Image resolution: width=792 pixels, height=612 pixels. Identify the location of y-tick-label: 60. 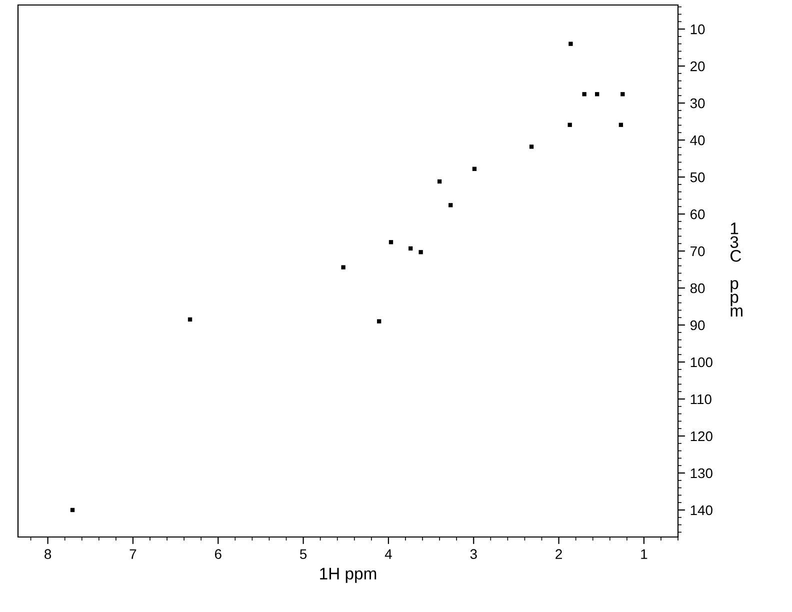
(697, 214).